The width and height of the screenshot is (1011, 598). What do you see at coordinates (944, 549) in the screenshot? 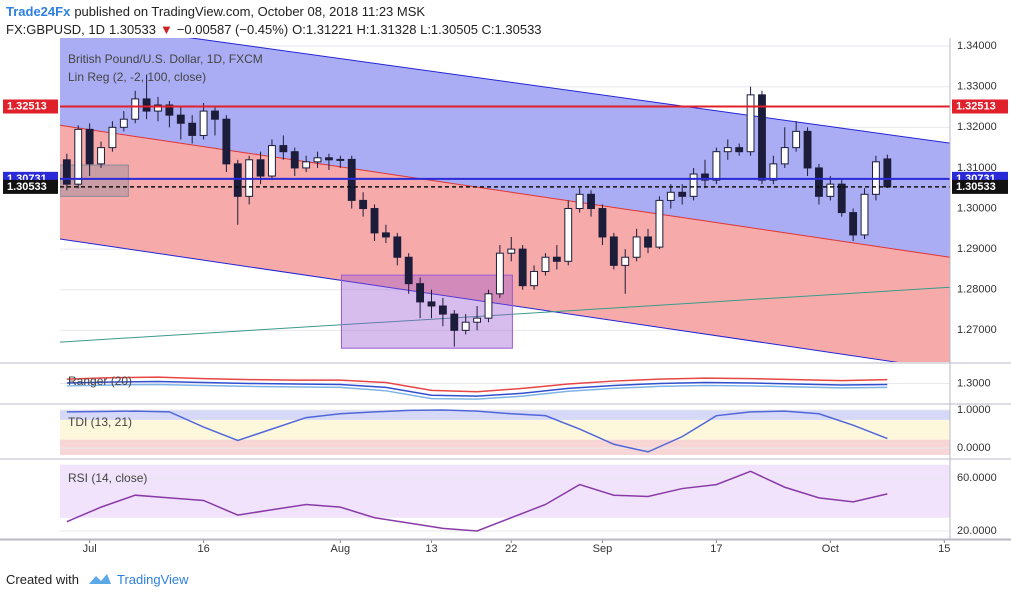
I see `x-tick-label: 15` at bounding box center [944, 549].